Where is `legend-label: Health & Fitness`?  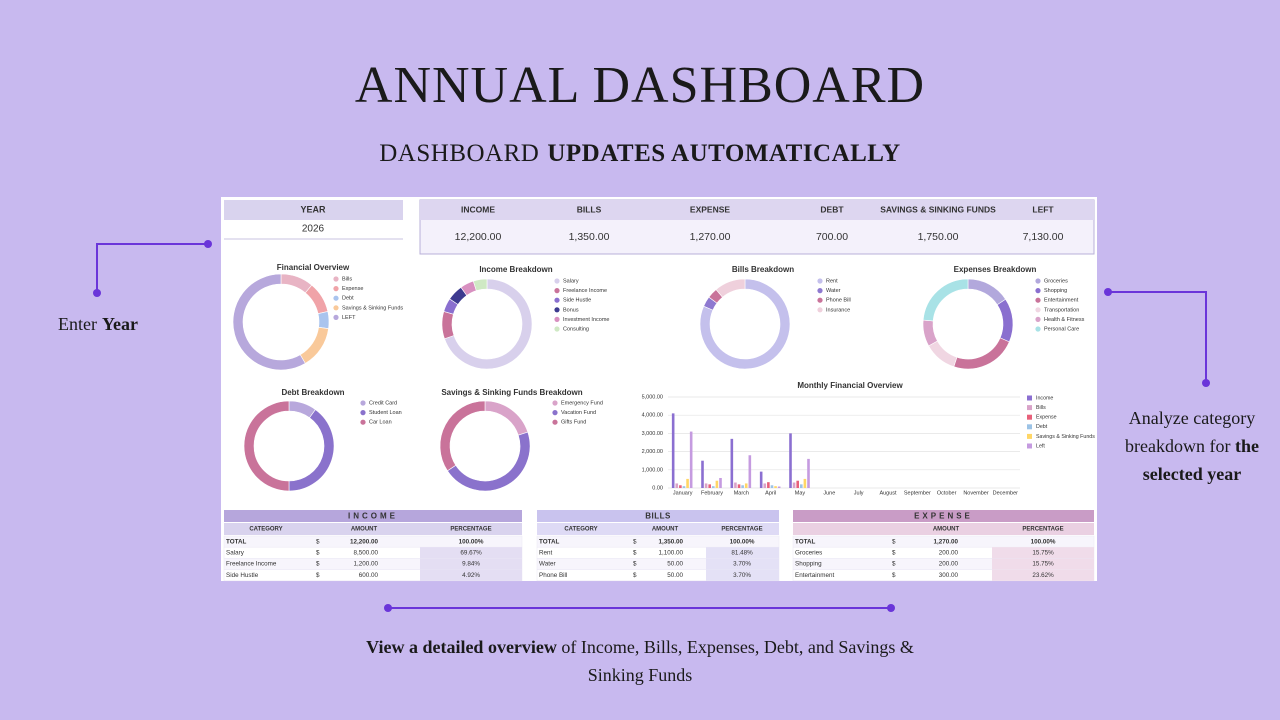
legend-label: Health & Fitness is located at coordinates (1064, 320).